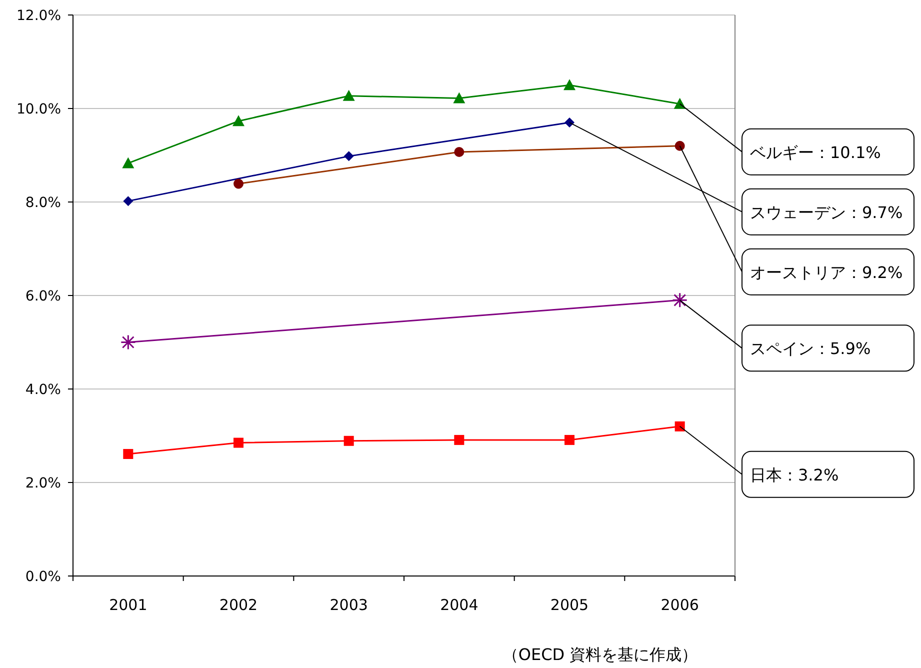 This screenshot has height=668, width=921. Describe the element at coordinates (349, 605) in the screenshot. I see `x-tick-label: 2003` at that location.